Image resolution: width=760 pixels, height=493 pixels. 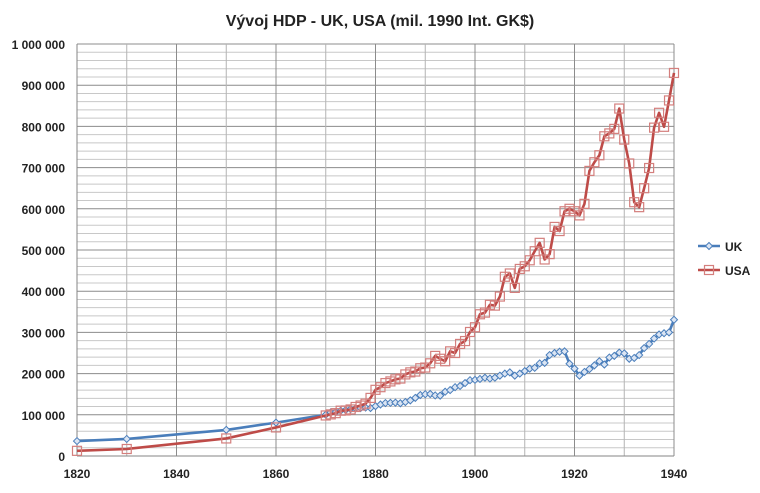 What do you see at coordinates (61, 457) in the screenshot?
I see `y-tick-label: 0` at bounding box center [61, 457].